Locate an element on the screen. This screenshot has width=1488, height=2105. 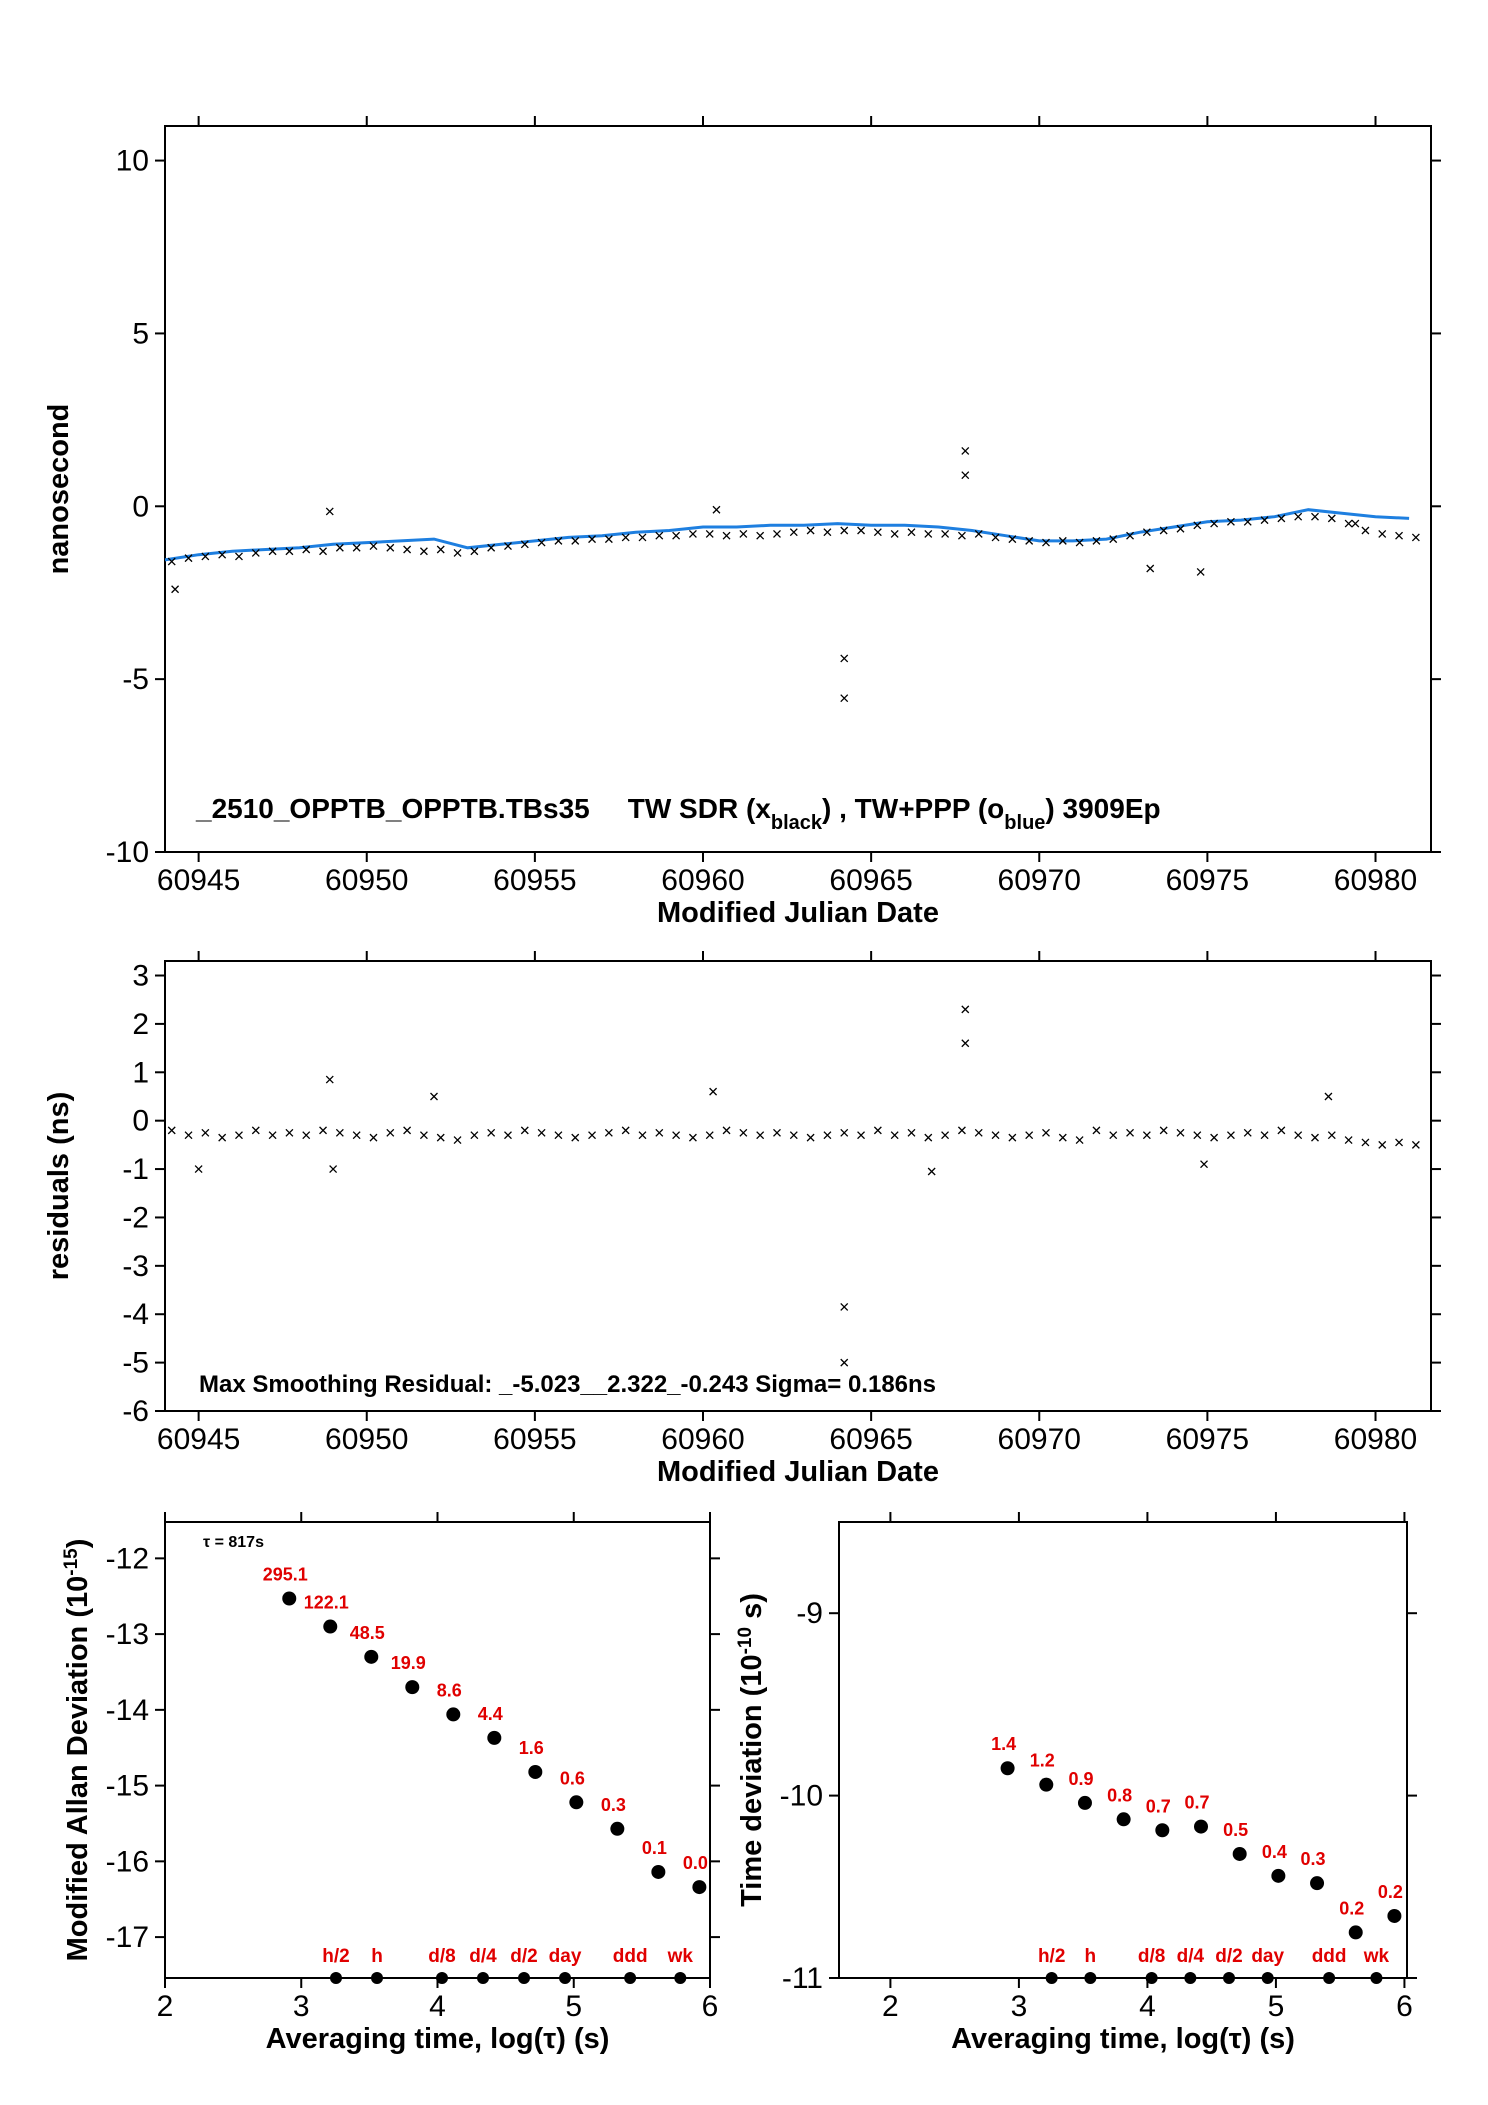
x-tick-label: 2 is located at coordinates (890, 2006).